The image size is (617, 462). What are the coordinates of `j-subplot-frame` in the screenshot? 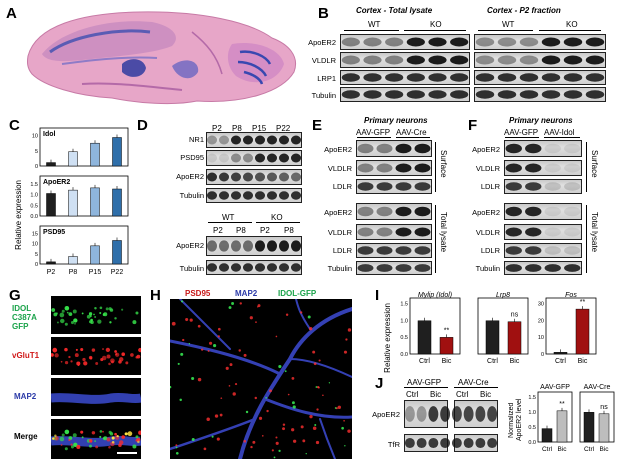 It's located at (597, 417).